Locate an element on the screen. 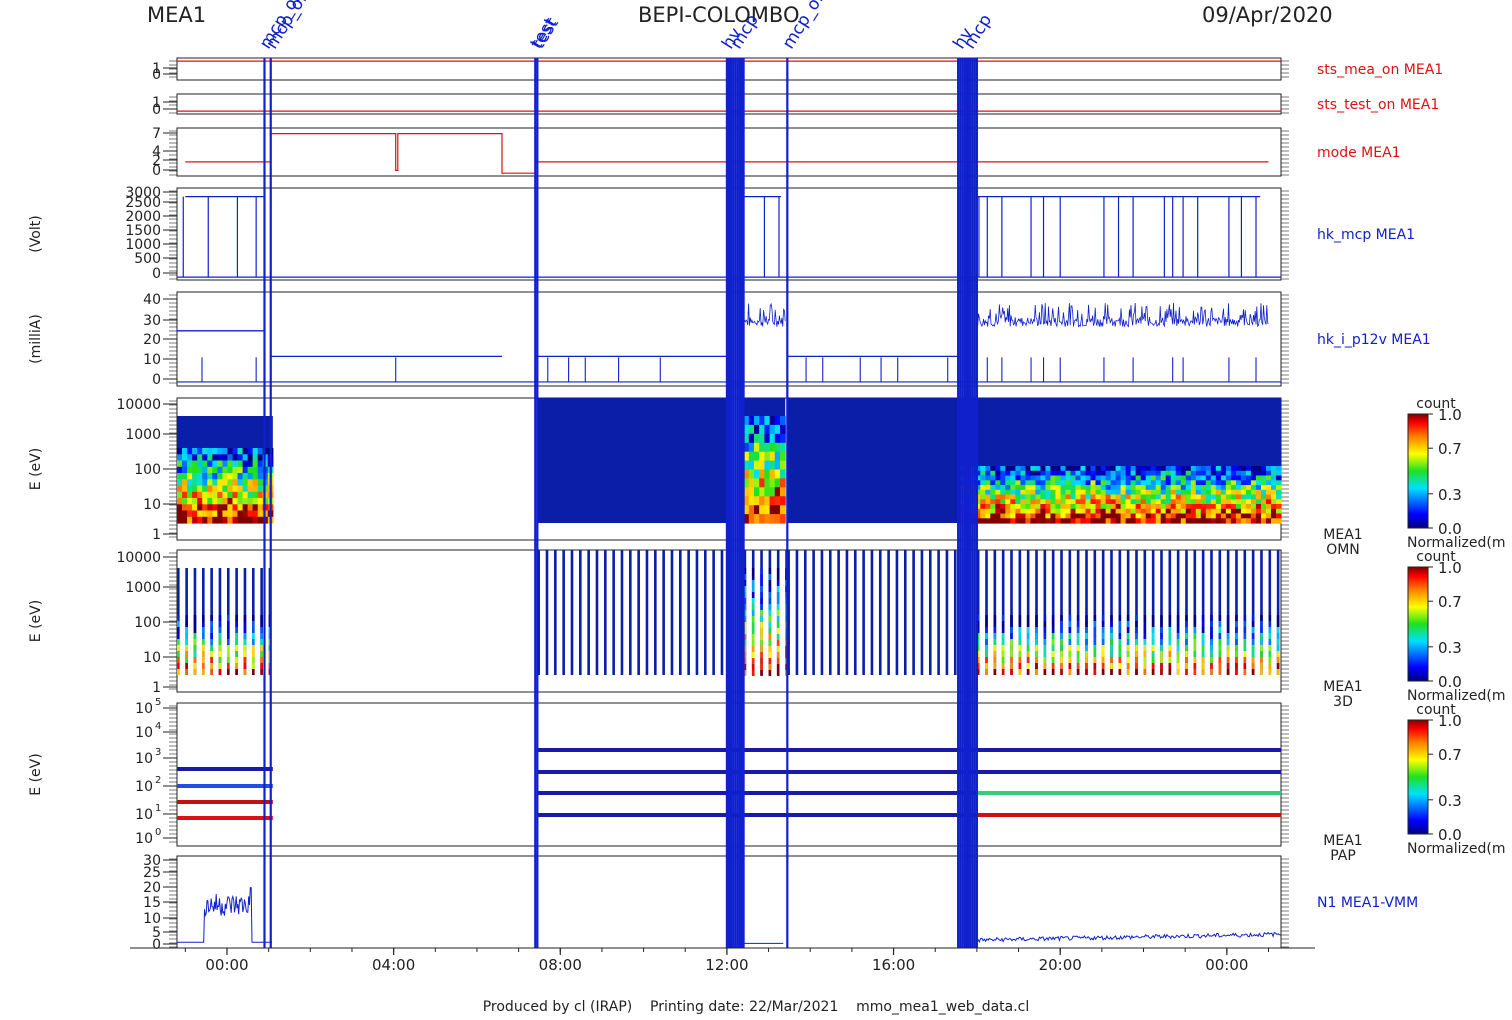 The width and height of the screenshot is (1512, 1020). y-tick-label: 10 is located at coordinates (144, 815).